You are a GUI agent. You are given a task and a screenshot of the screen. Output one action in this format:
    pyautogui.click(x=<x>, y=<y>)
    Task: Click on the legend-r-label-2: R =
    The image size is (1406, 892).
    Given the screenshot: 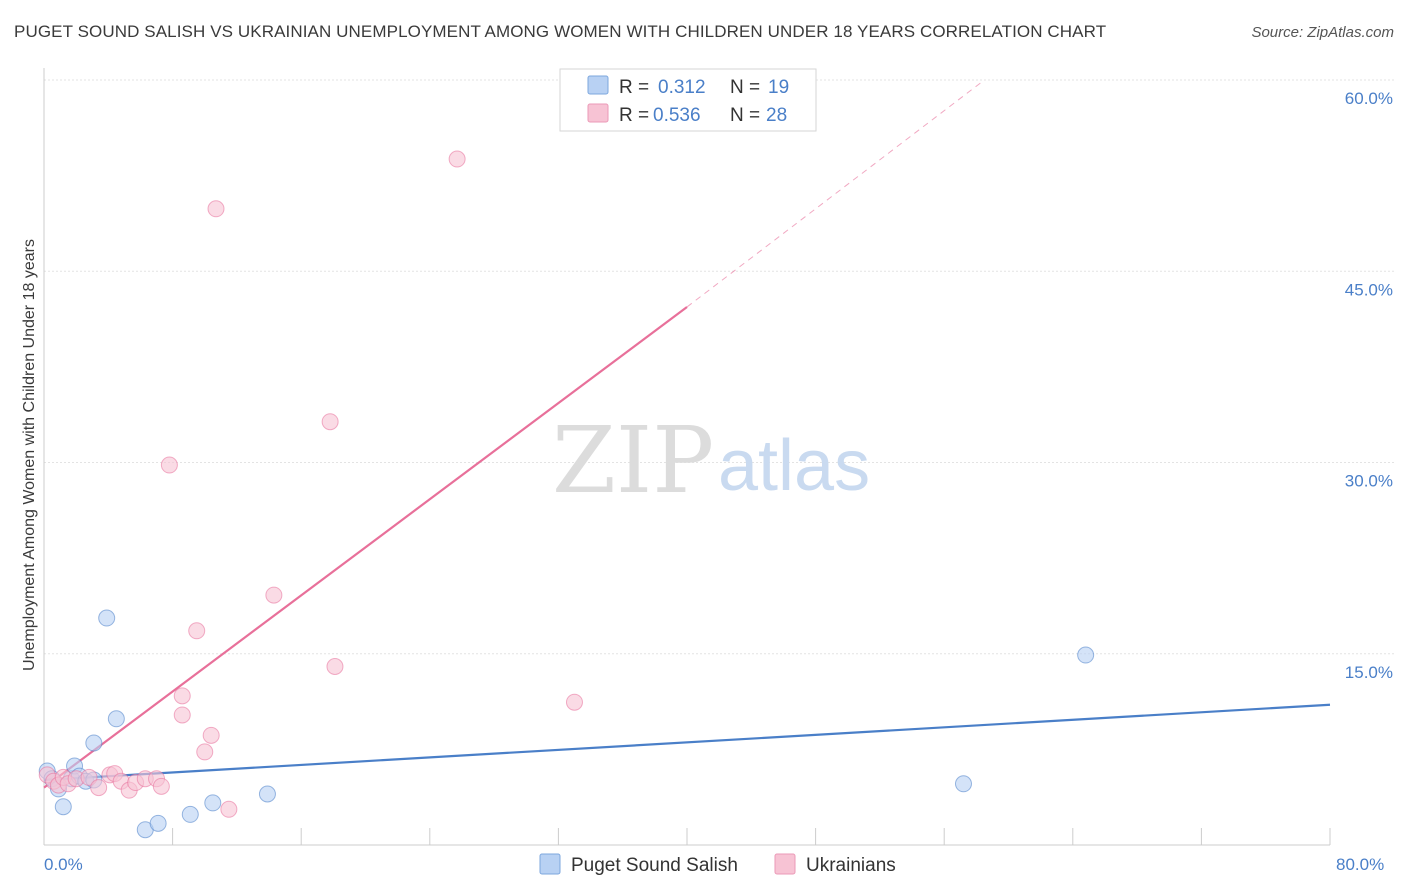 What is the action you would take?
    pyautogui.click(x=634, y=115)
    